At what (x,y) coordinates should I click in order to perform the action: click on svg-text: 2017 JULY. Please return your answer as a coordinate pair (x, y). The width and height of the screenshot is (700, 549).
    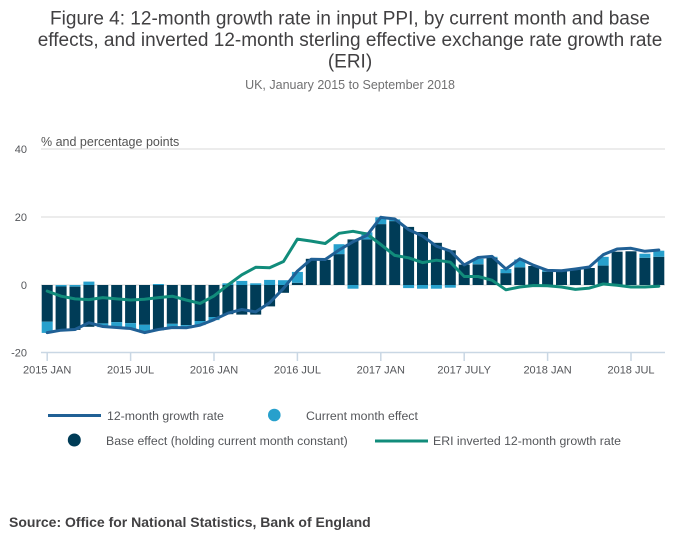
    Looking at the image, I should click on (464, 371).